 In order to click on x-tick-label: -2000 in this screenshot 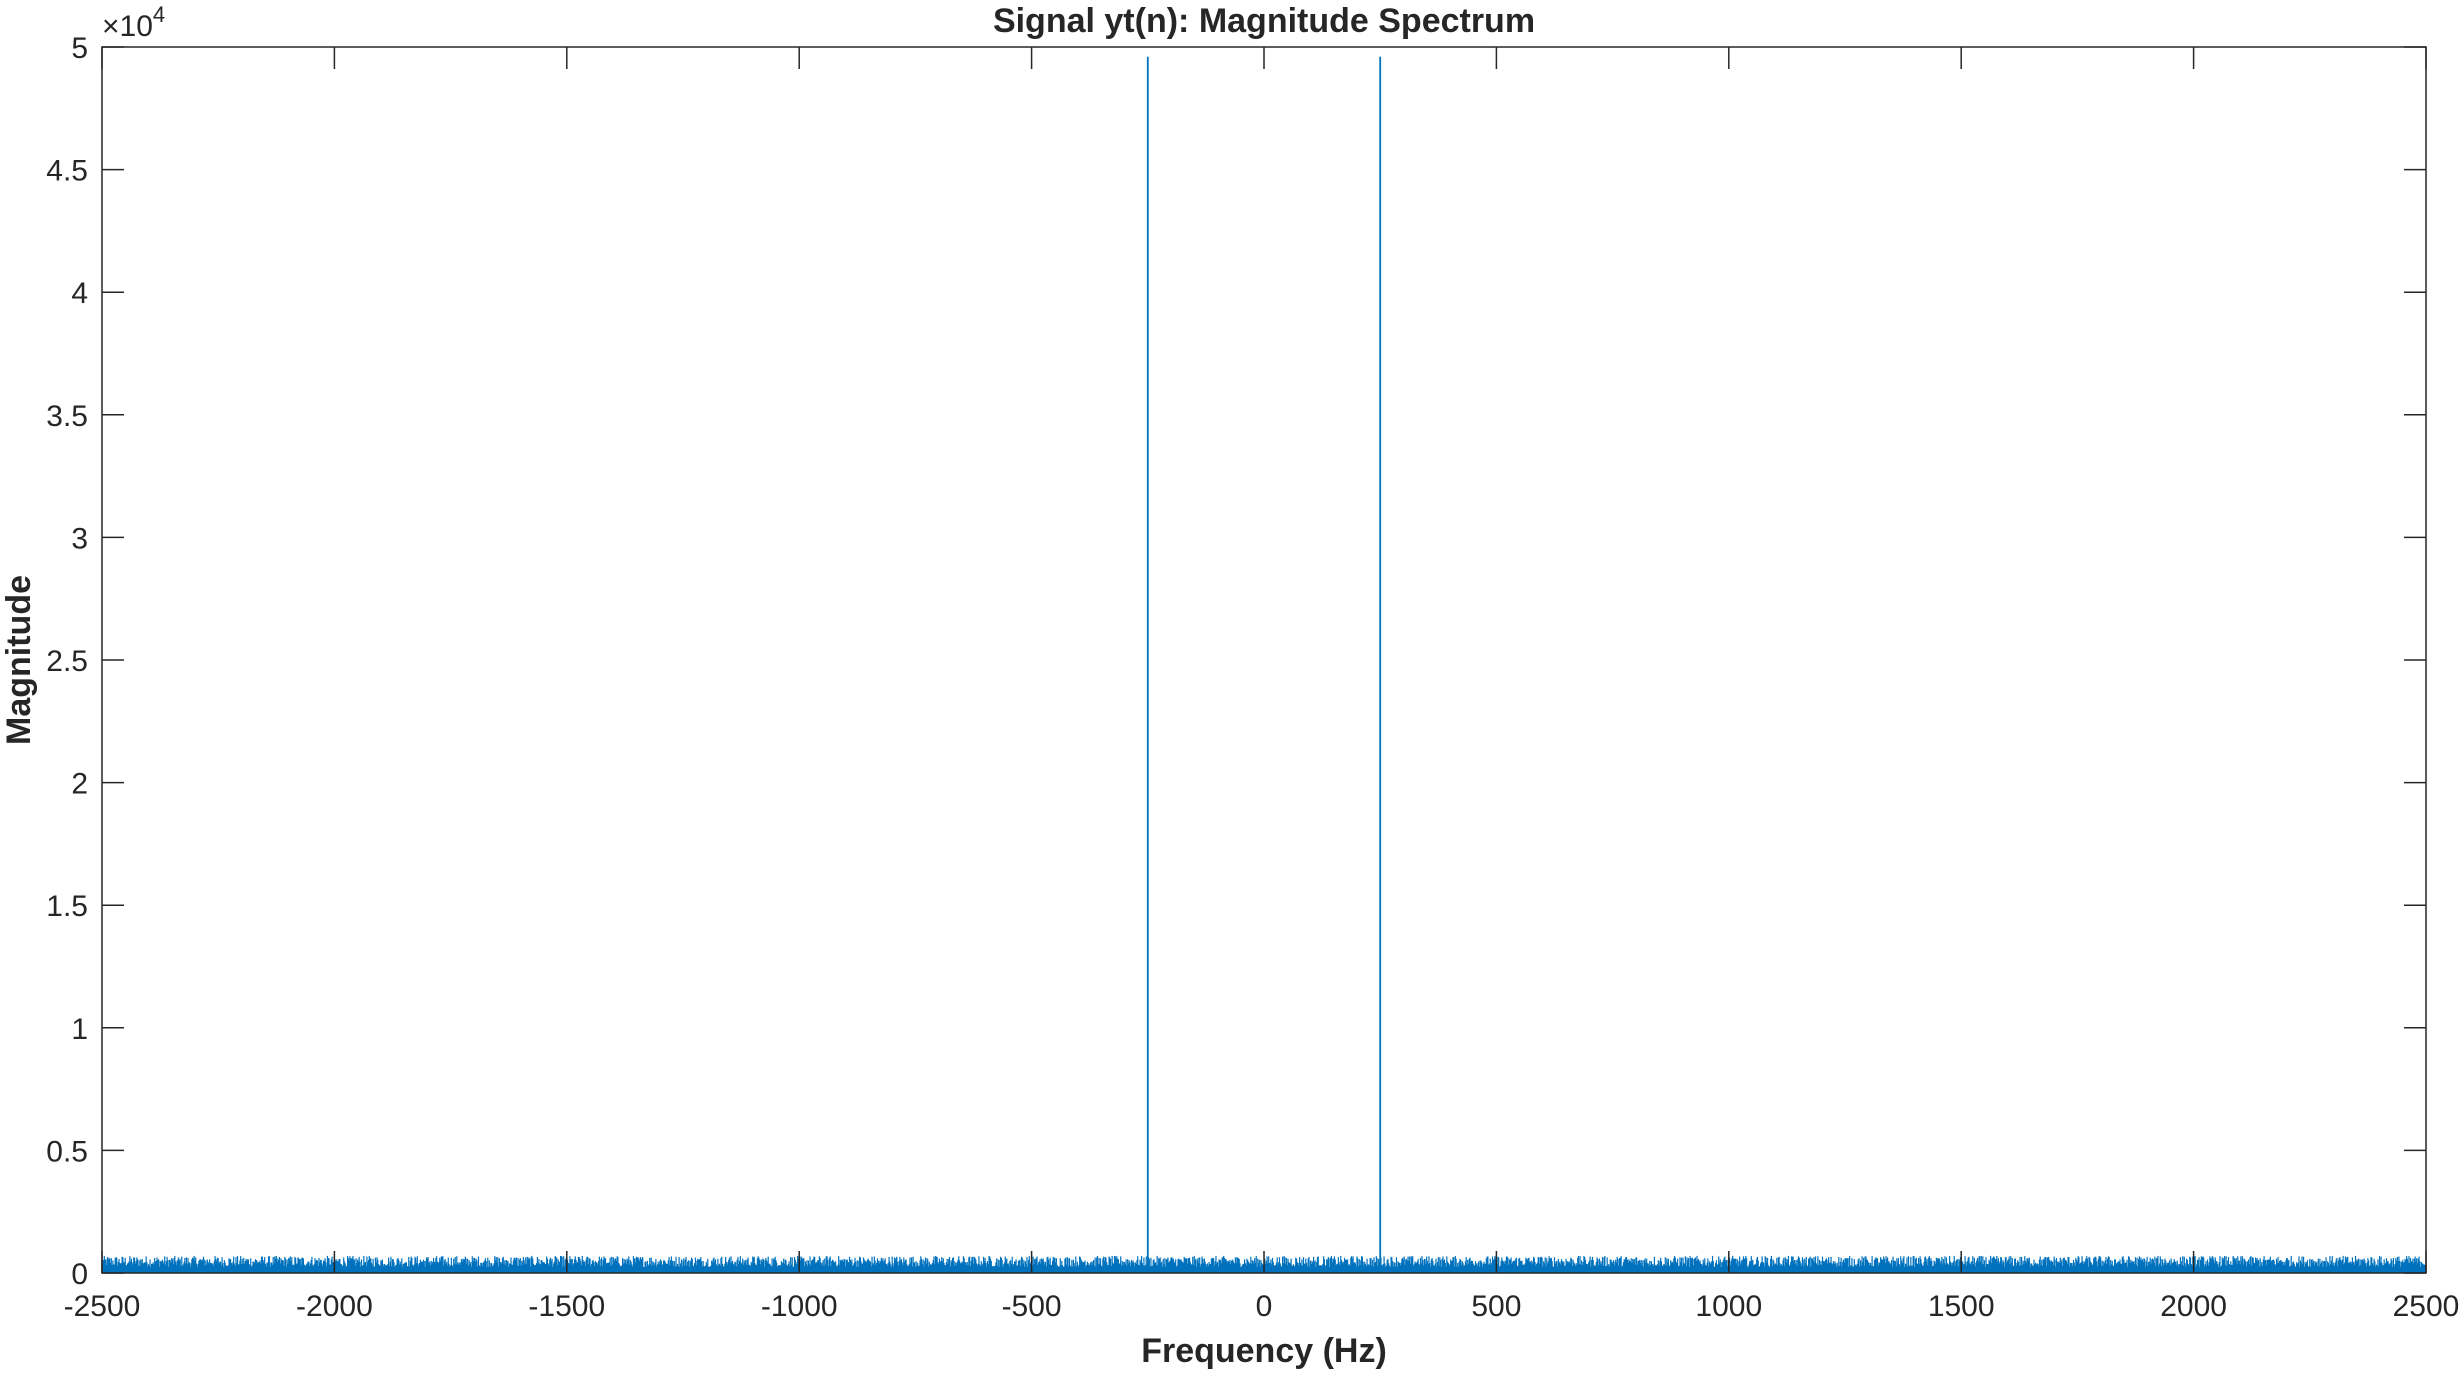, I will do `click(334, 1306)`.